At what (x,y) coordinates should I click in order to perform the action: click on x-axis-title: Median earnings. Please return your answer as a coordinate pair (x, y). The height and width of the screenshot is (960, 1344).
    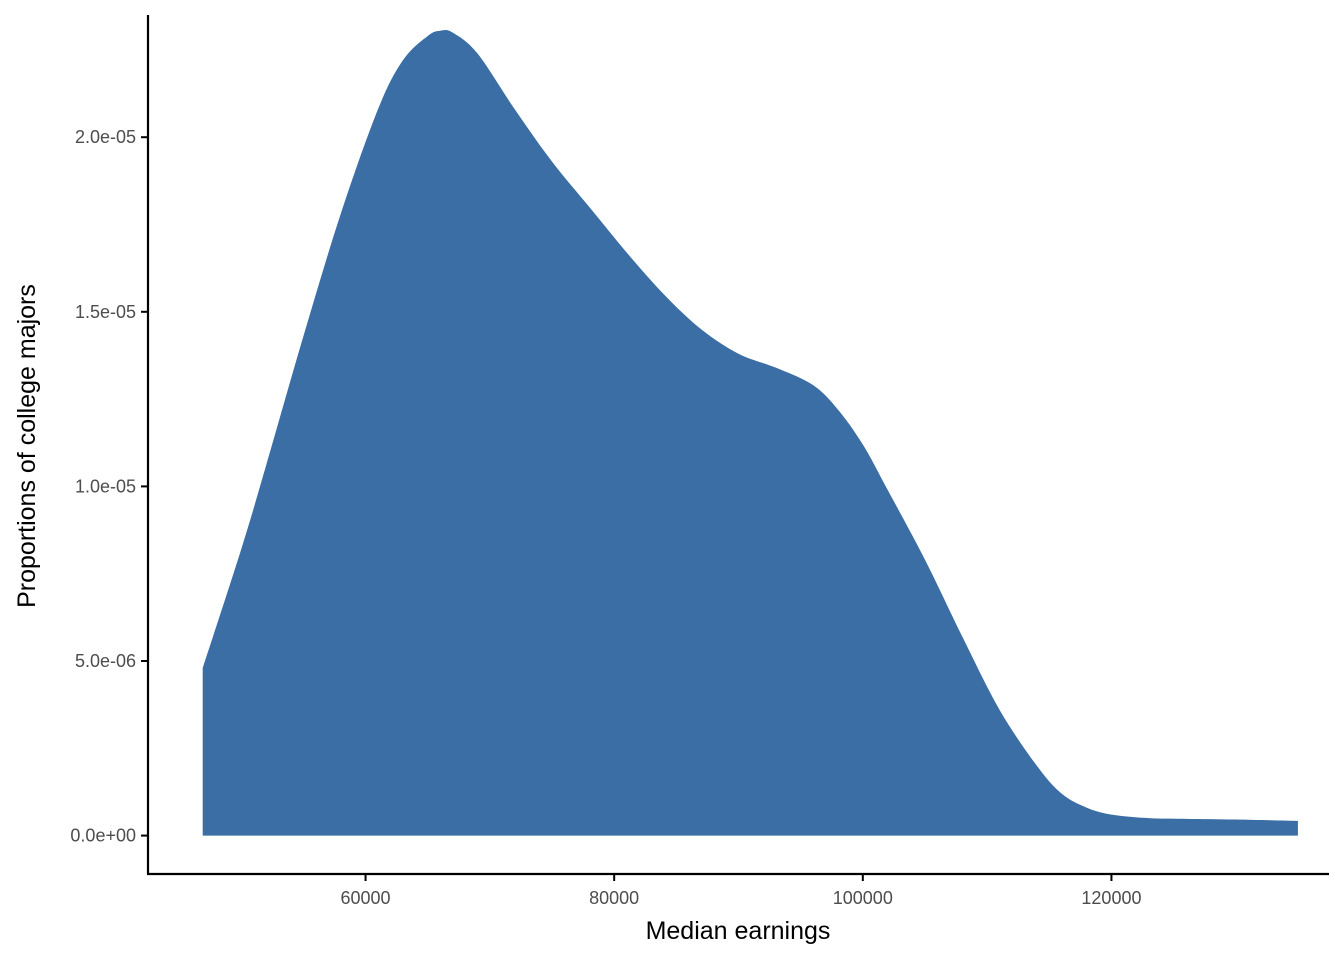
    Looking at the image, I should click on (738, 931).